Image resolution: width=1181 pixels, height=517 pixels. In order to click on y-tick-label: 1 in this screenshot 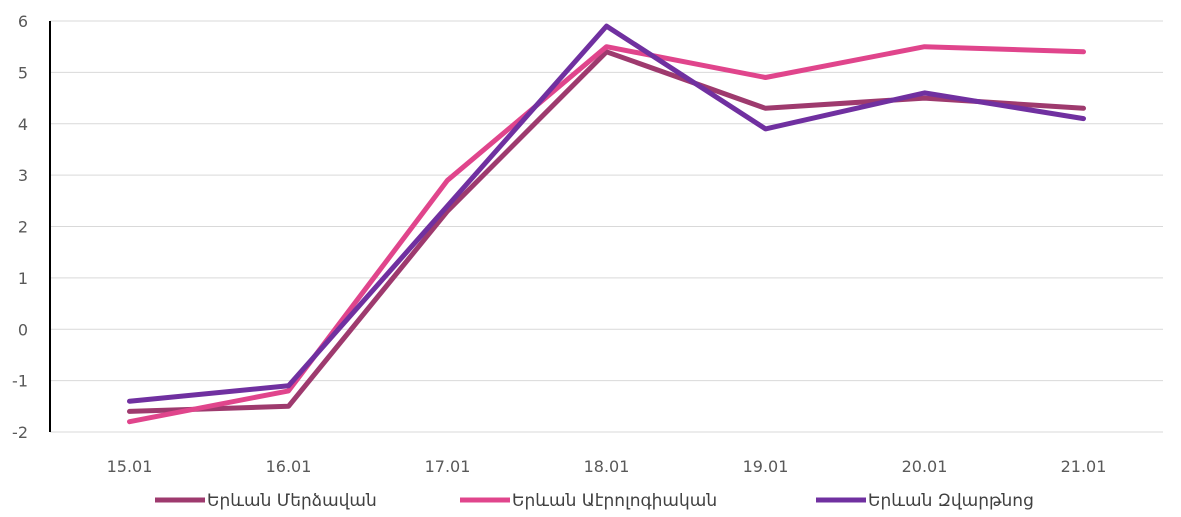, I will do `click(23, 278)`.